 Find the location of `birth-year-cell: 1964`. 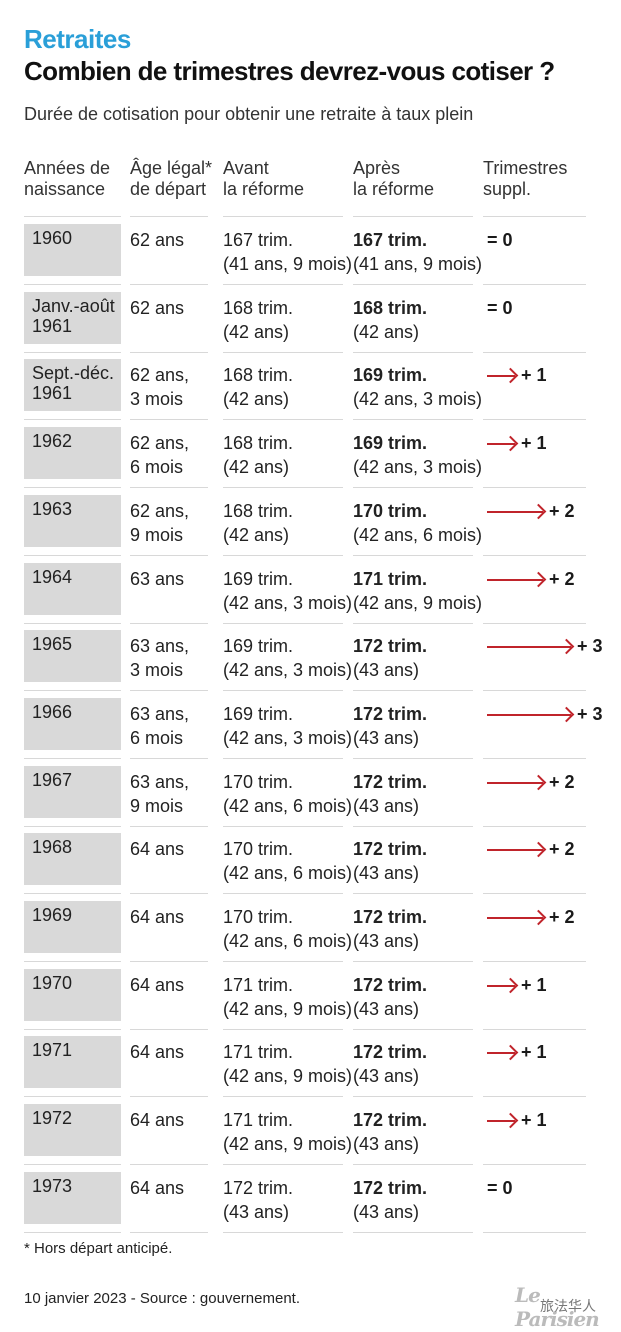

birth-year-cell: 1964 is located at coordinates (72, 588).